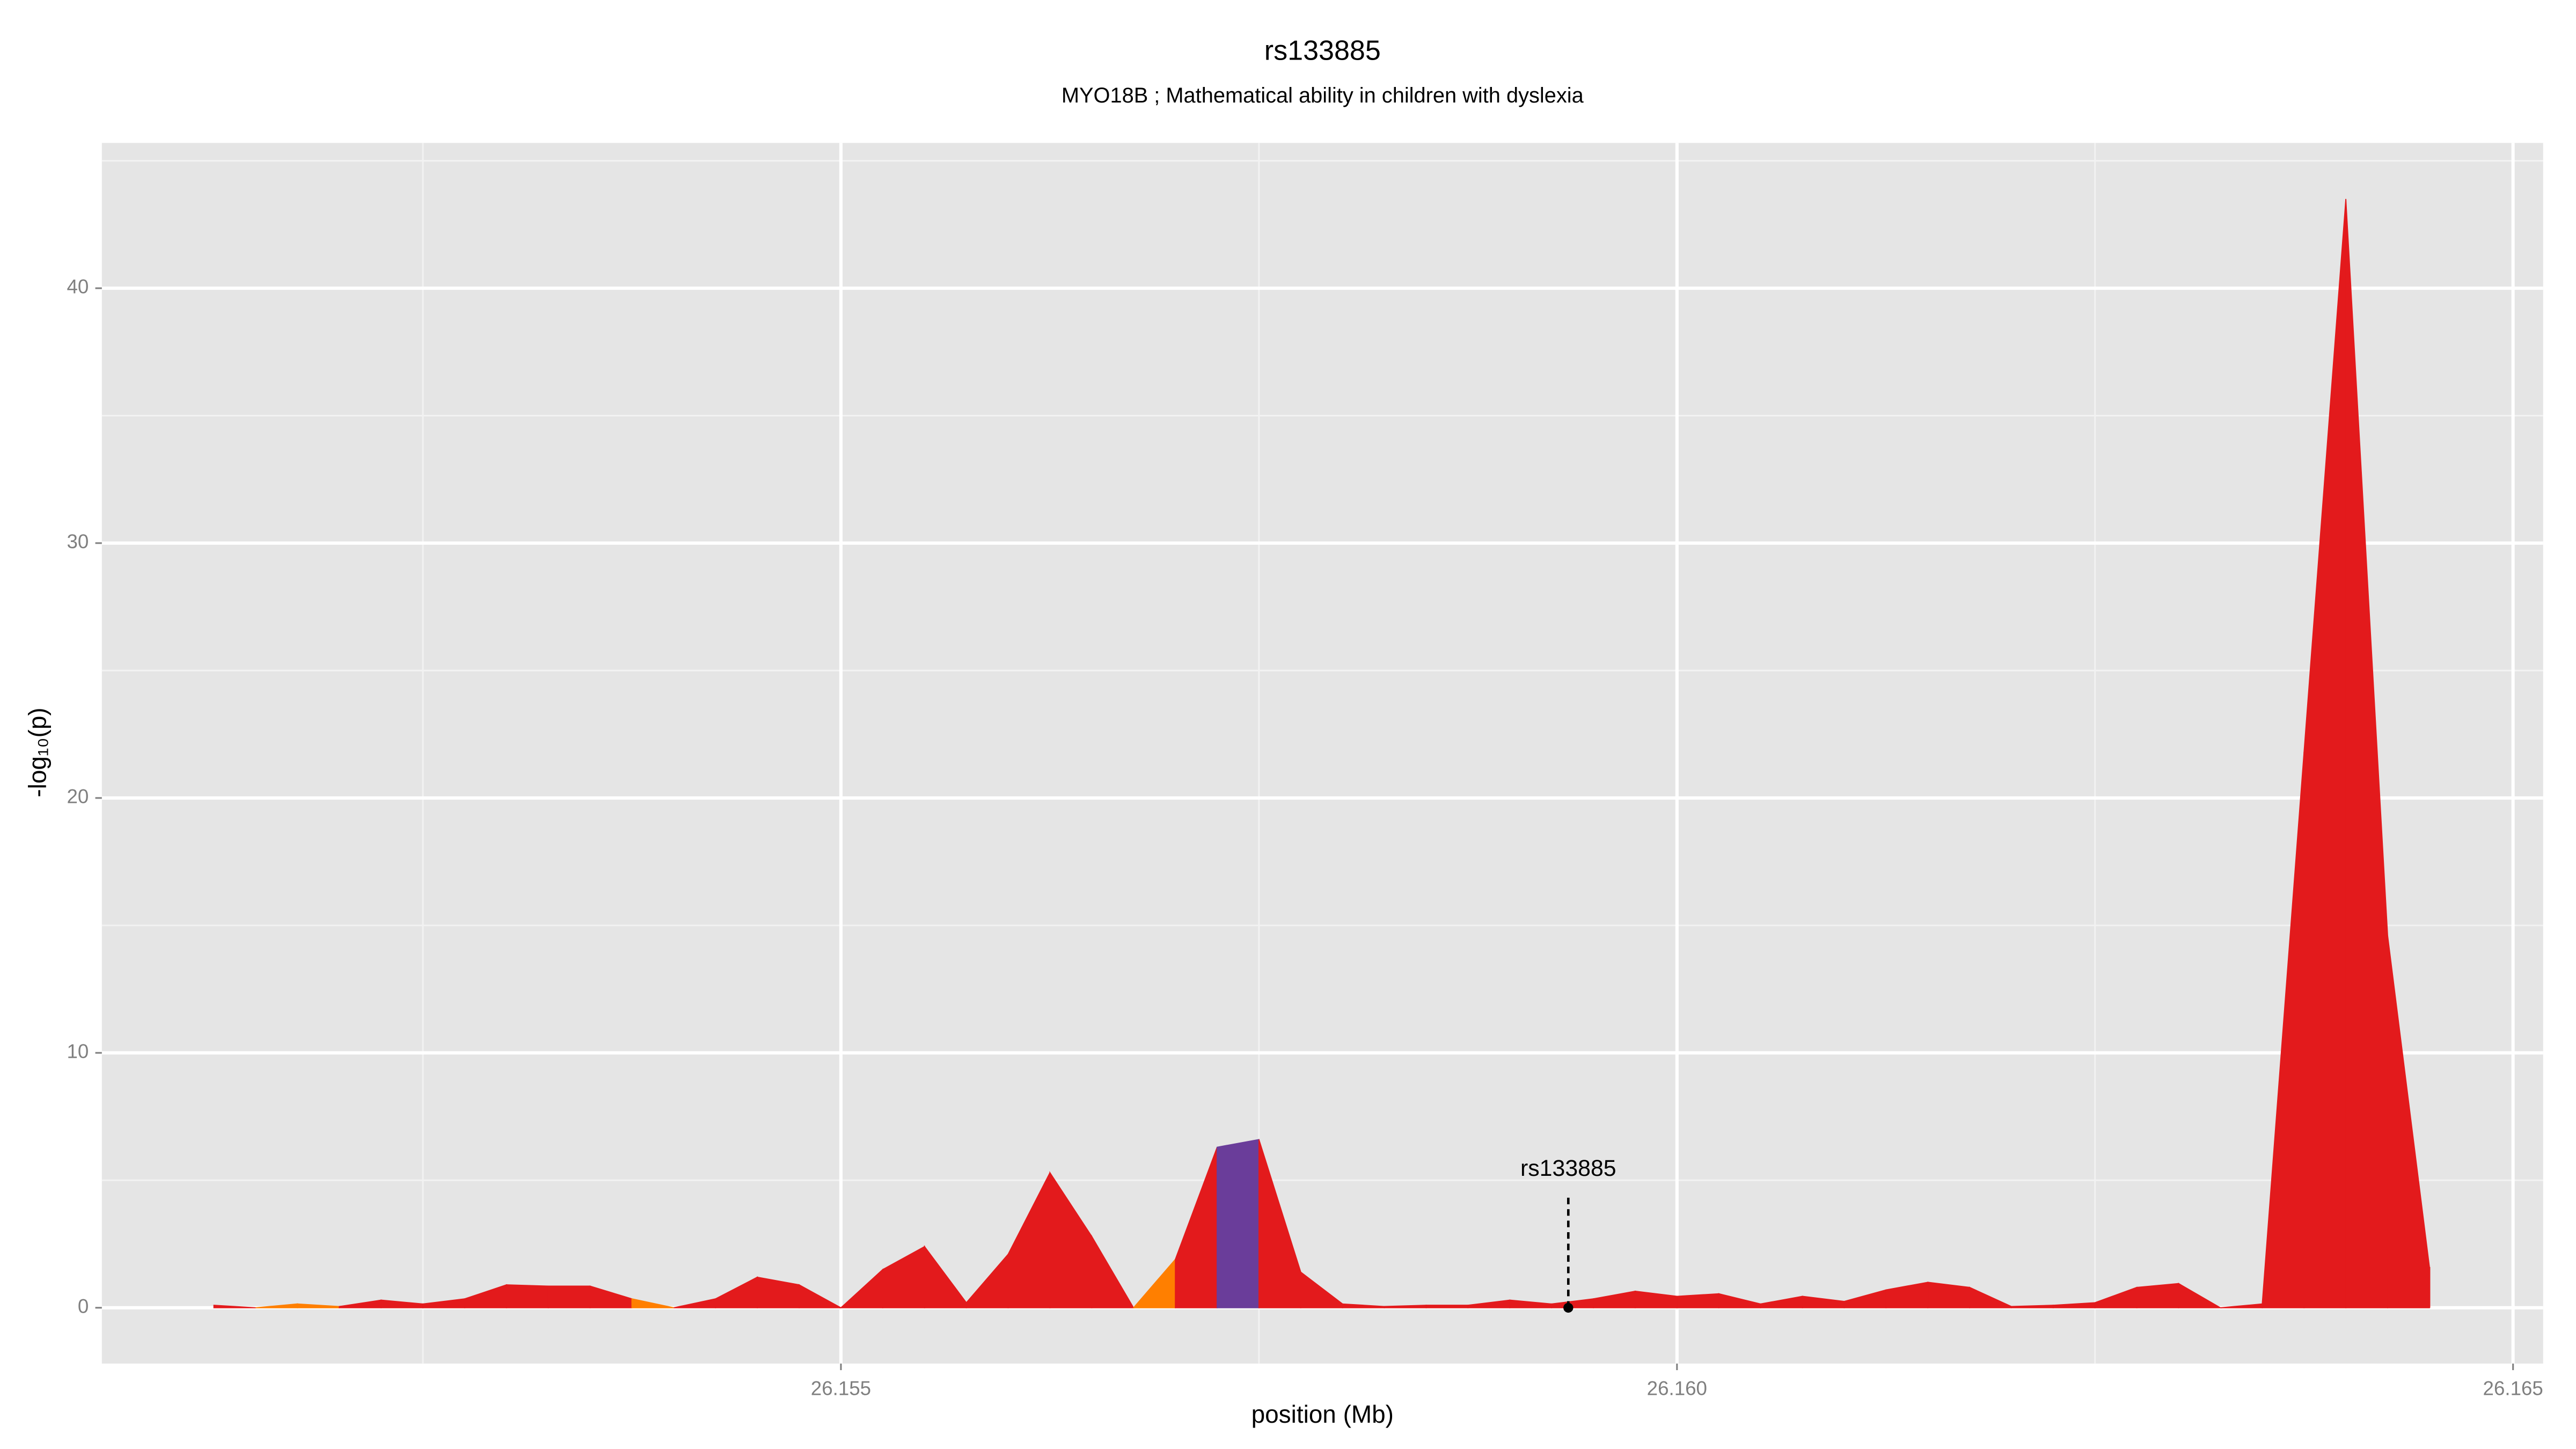 The image size is (2576, 1449). I want to click on y-axis-title: -log₁₀(p), so click(38, 752).